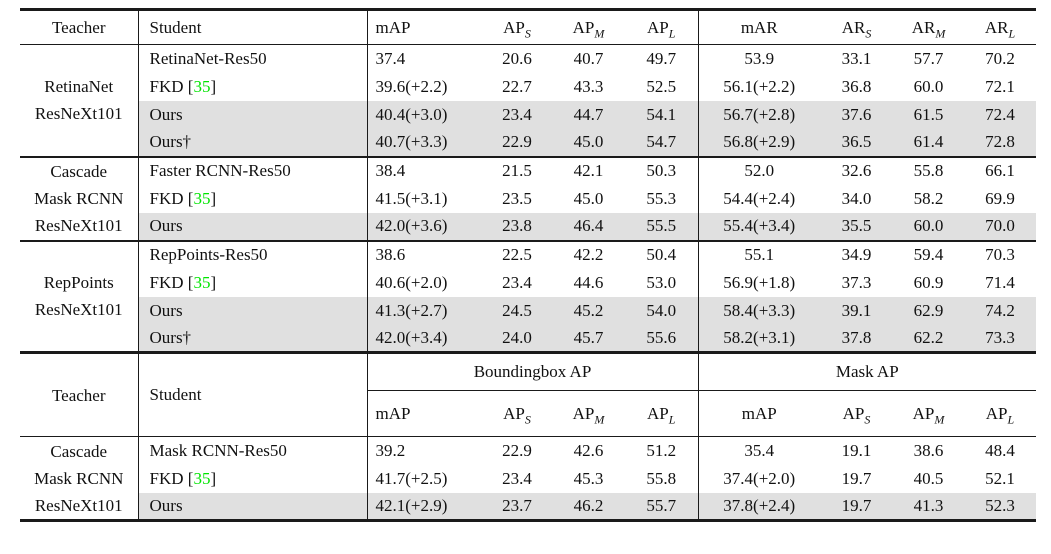 The height and width of the screenshot is (554, 1051). Describe the element at coordinates (856, 26) in the screenshot. I see `col-header-ars: ARS` at that location.